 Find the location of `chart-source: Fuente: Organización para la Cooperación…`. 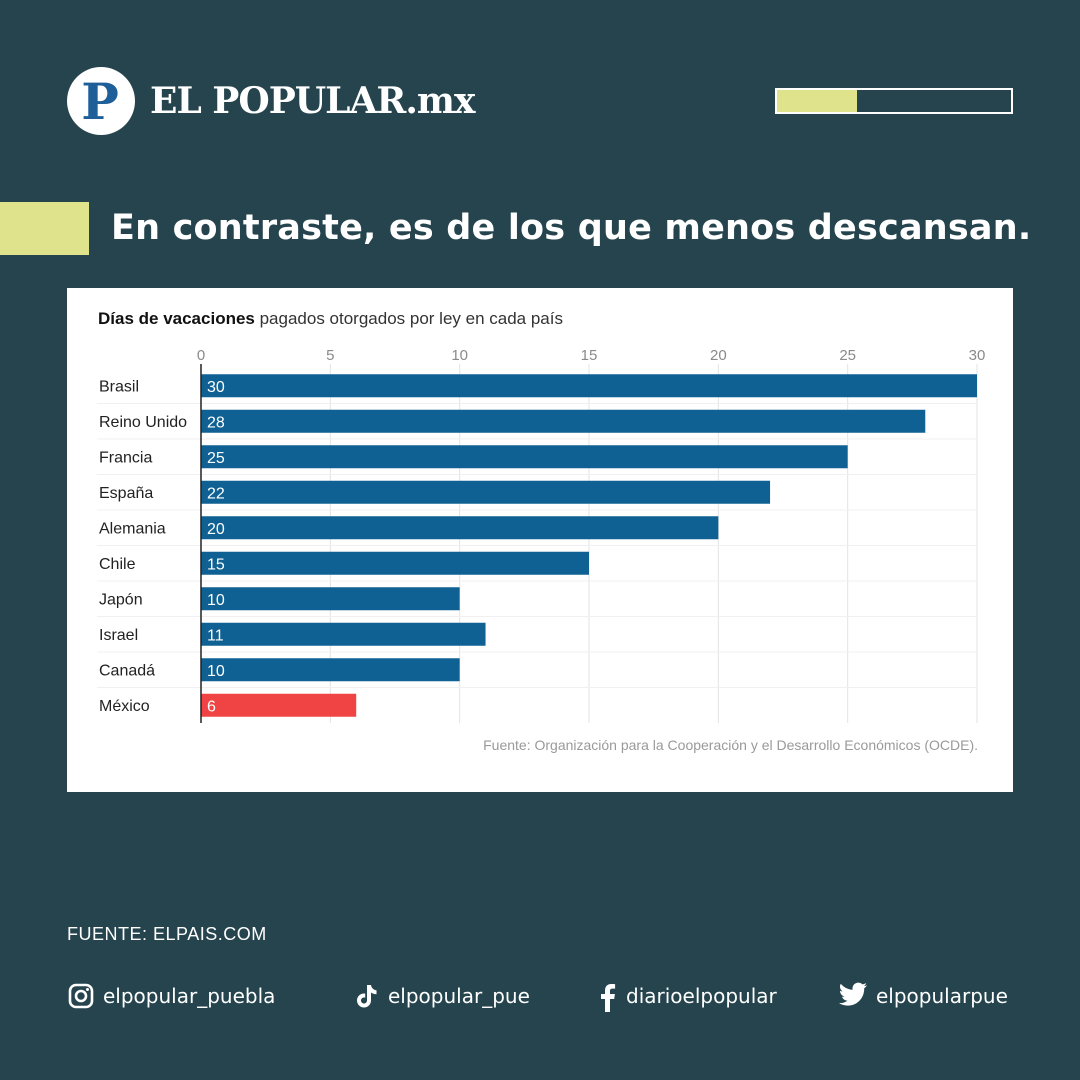

chart-source: Fuente: Organización para la Cooperación… is located at coordinates (730, 745).